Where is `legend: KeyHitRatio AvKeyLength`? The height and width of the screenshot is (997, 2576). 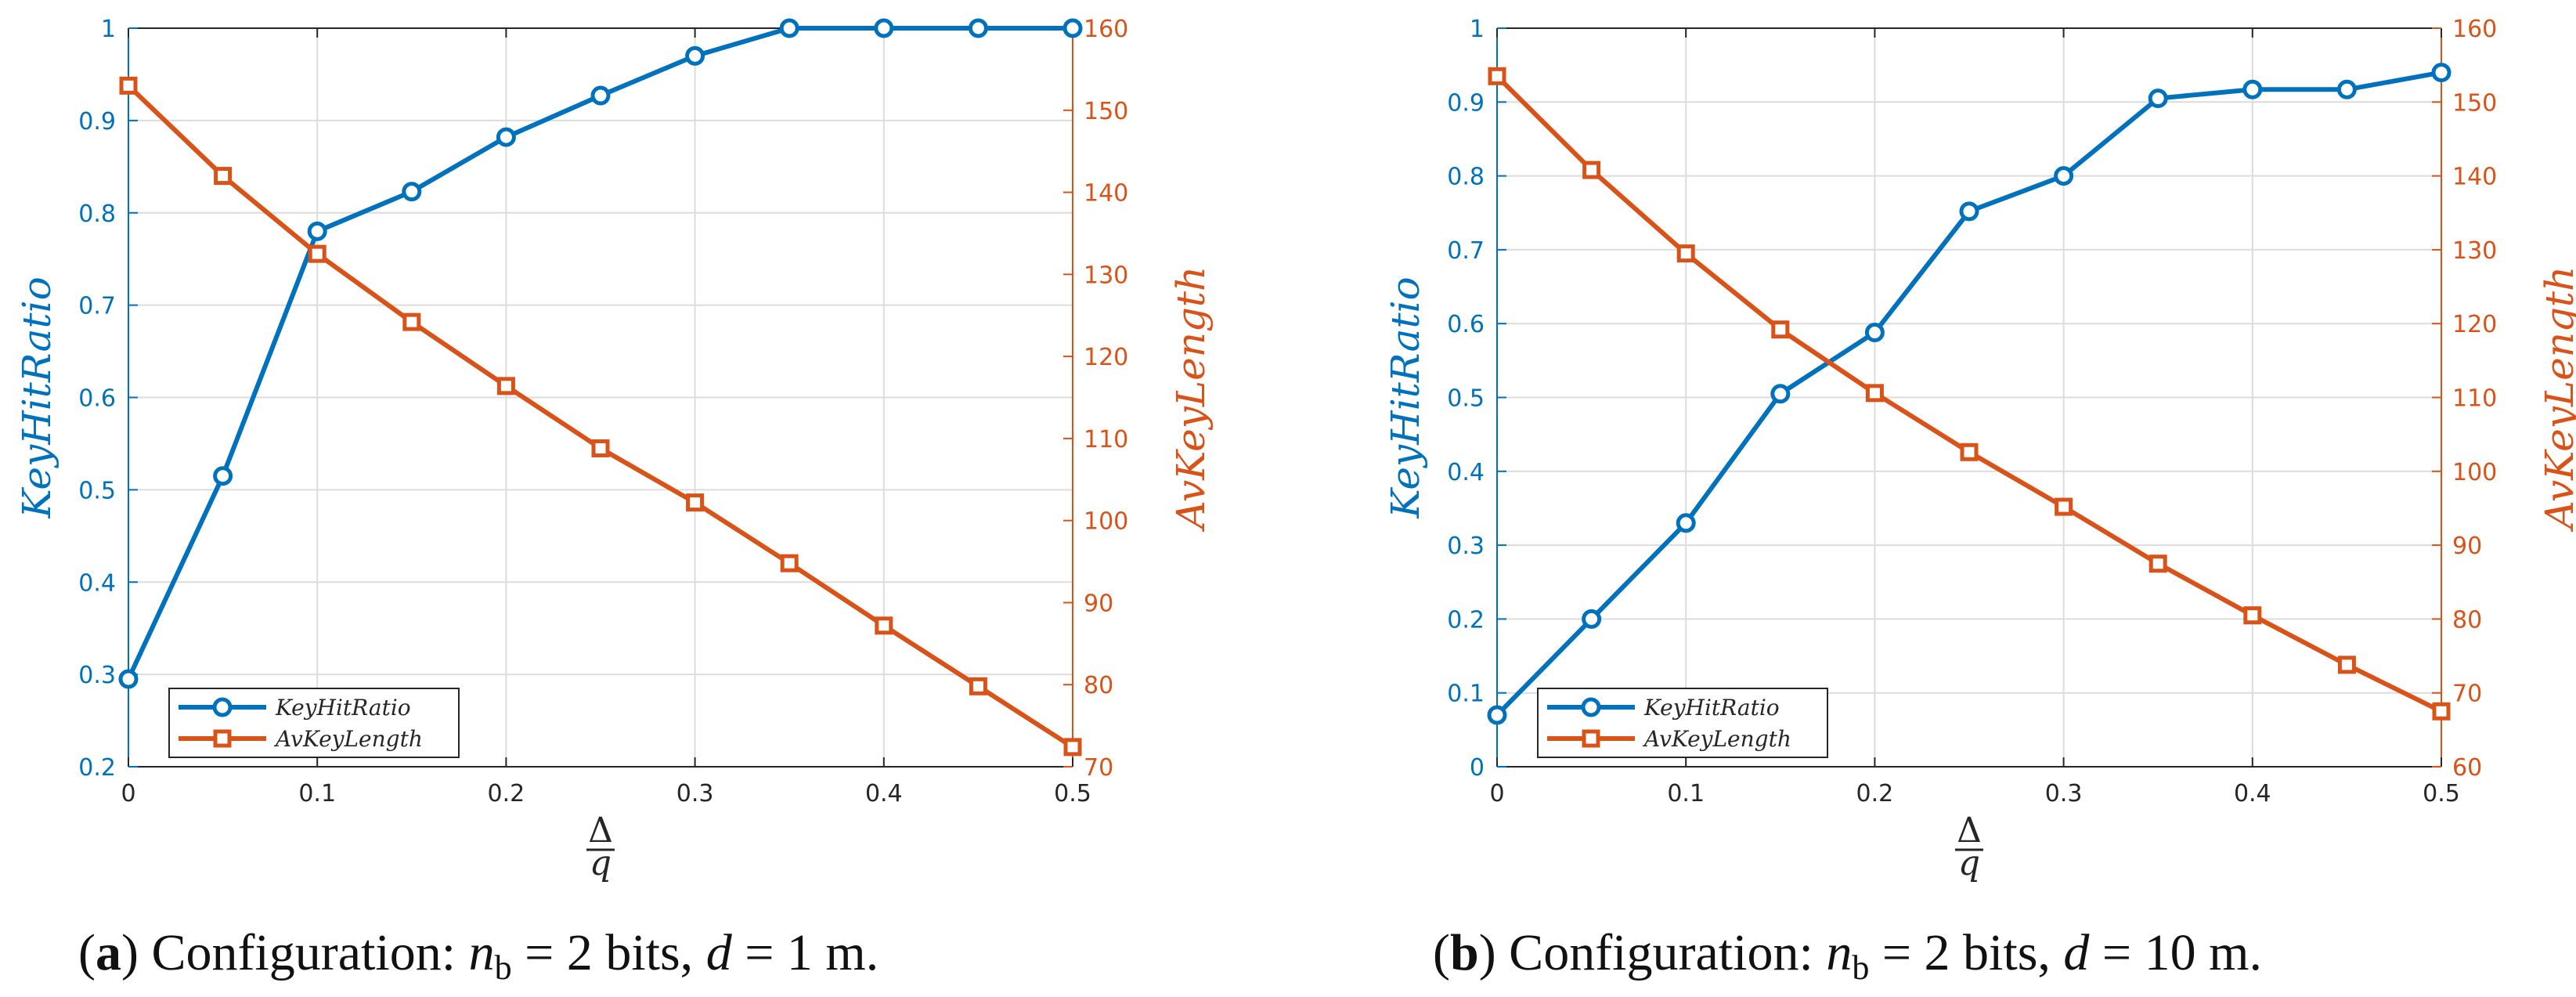 legend: KeyHitRatio AvKeyLength is located at coordinates (1682, 723).